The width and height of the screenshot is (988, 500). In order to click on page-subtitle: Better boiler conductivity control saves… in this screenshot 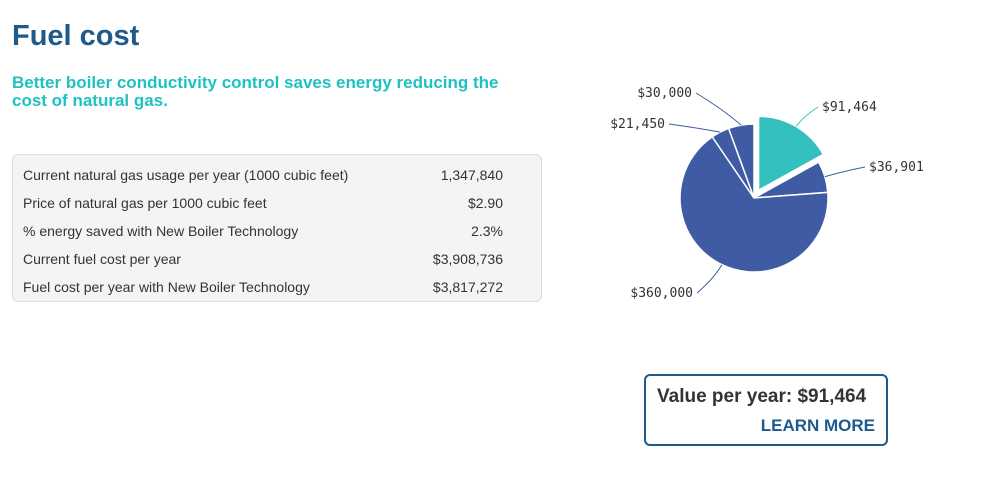, I will do `click(255, 91)`.